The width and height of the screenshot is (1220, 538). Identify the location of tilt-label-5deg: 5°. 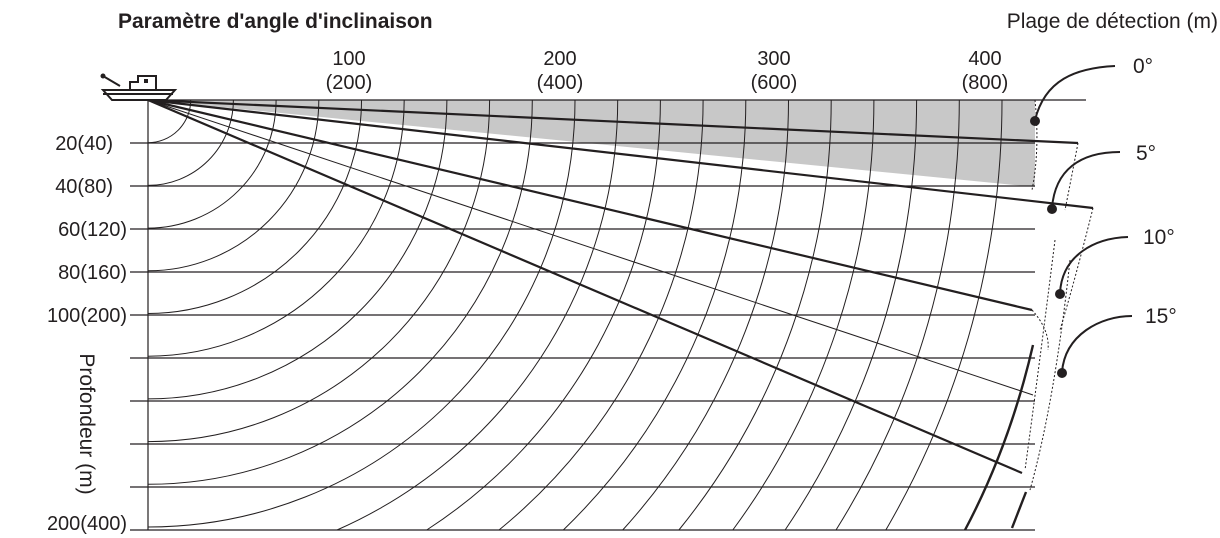
(1146, 153).